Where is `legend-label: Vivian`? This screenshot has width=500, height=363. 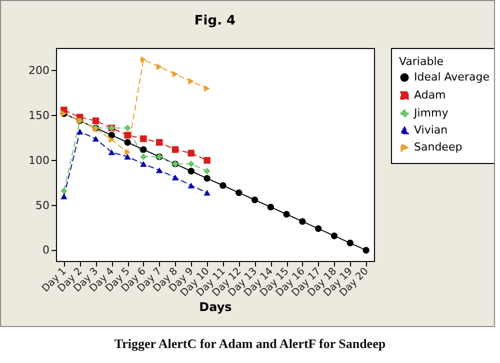 legend-label: Vivian is located at coordinates (431, 130).